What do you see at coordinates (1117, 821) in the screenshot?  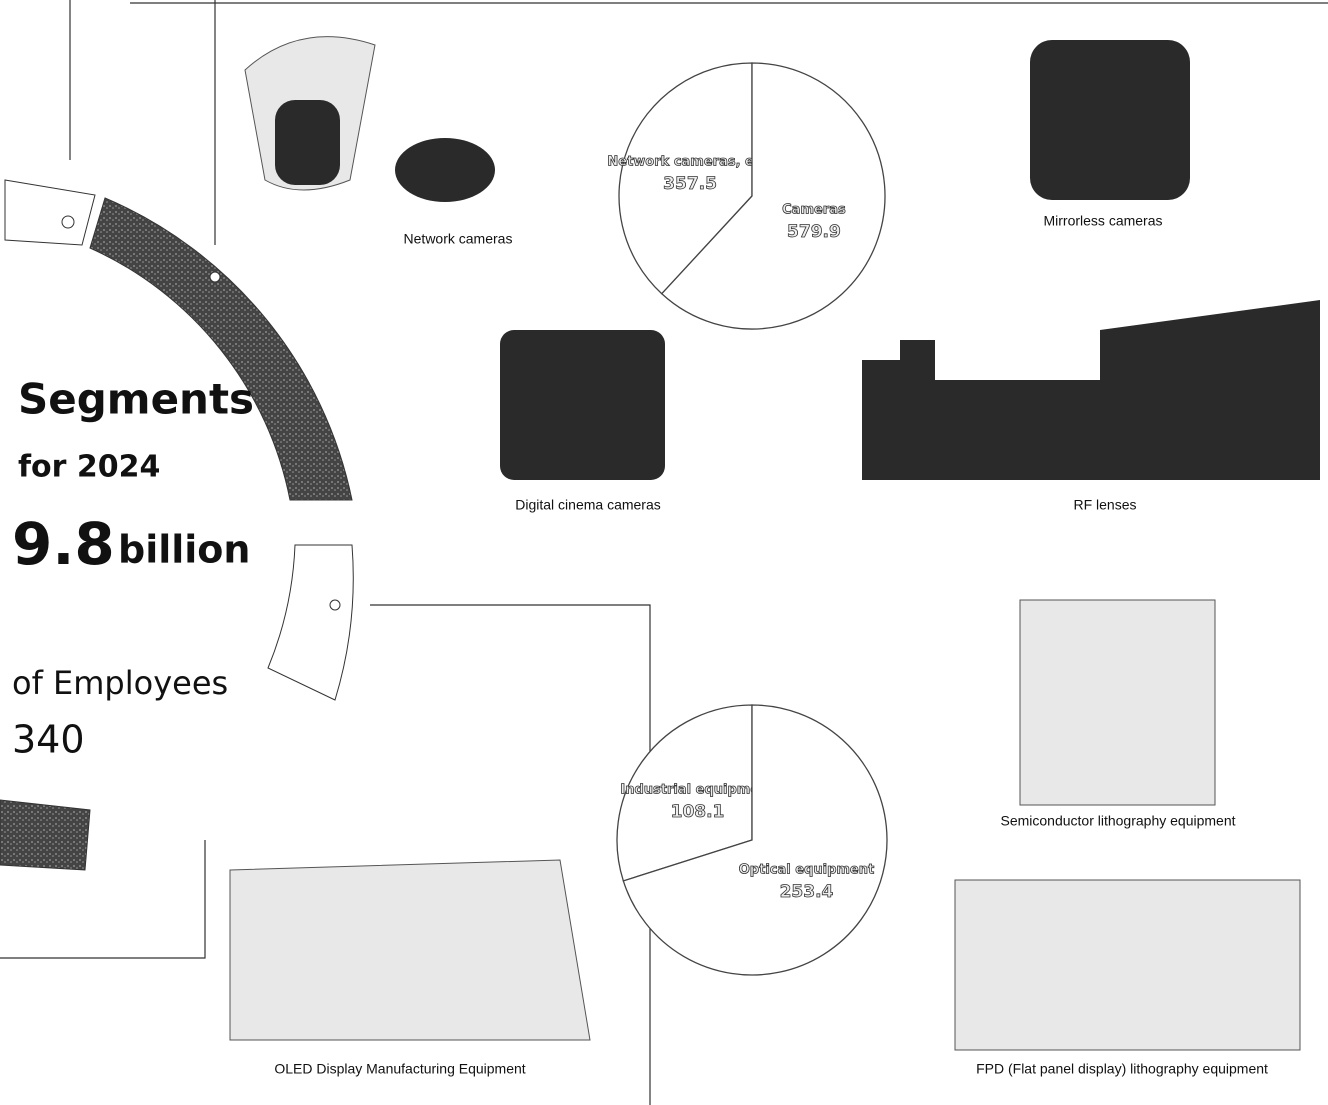 I see `caption: Semiconductor lithography equipment` at bounding box center [1117, 821].